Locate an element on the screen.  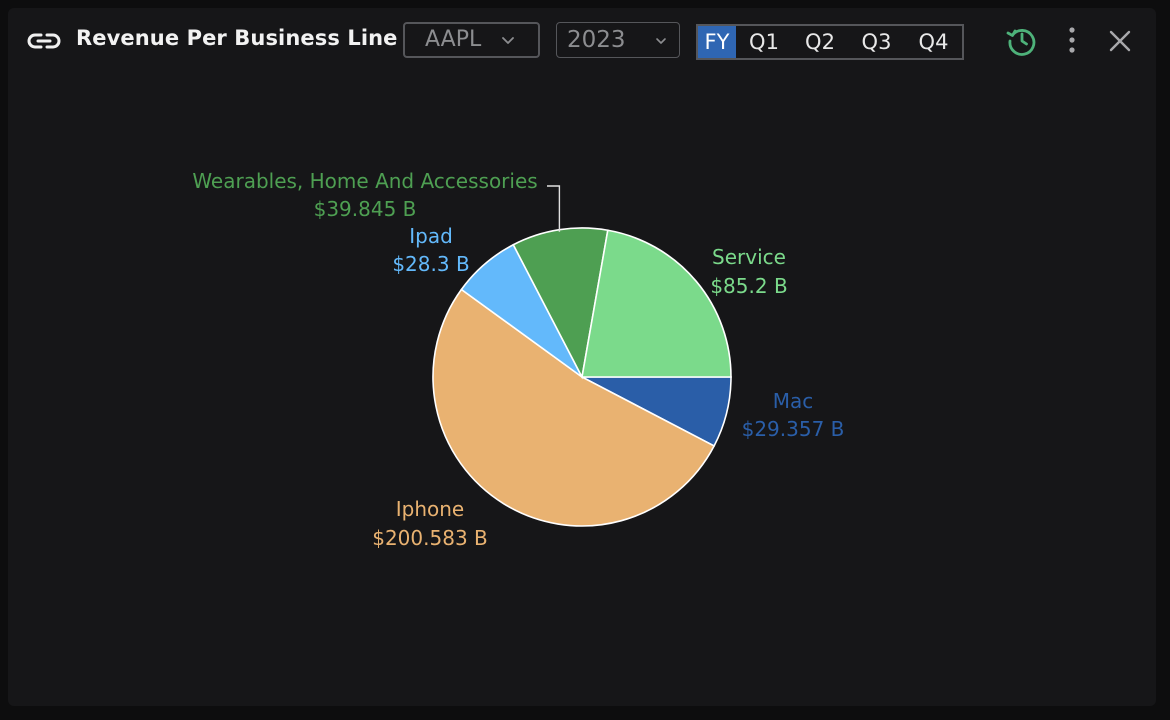
pie-slice-iphone is located at coordinates (574, 407).